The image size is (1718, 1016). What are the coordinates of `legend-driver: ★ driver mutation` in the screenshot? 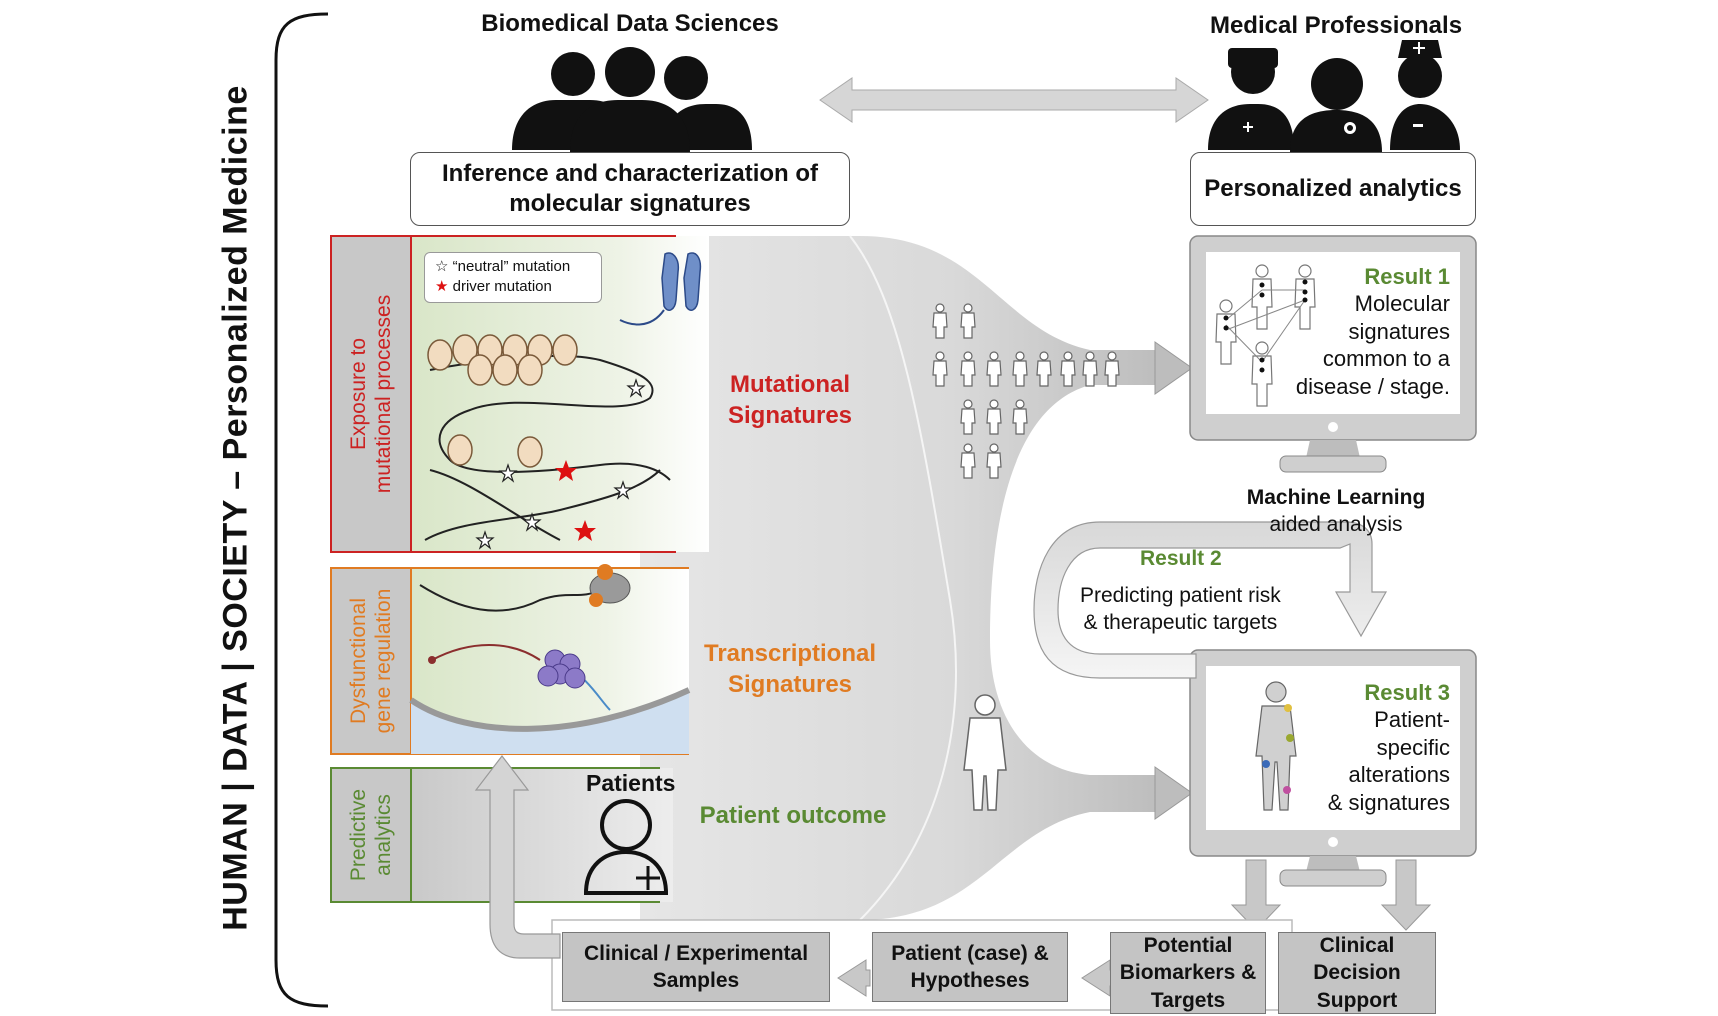 It's located at (513, 287).